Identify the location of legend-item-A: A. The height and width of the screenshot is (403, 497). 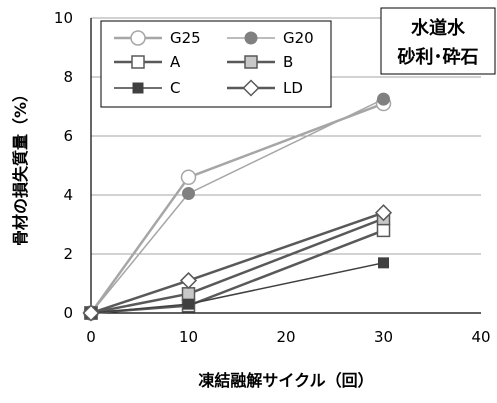
(147, 62).